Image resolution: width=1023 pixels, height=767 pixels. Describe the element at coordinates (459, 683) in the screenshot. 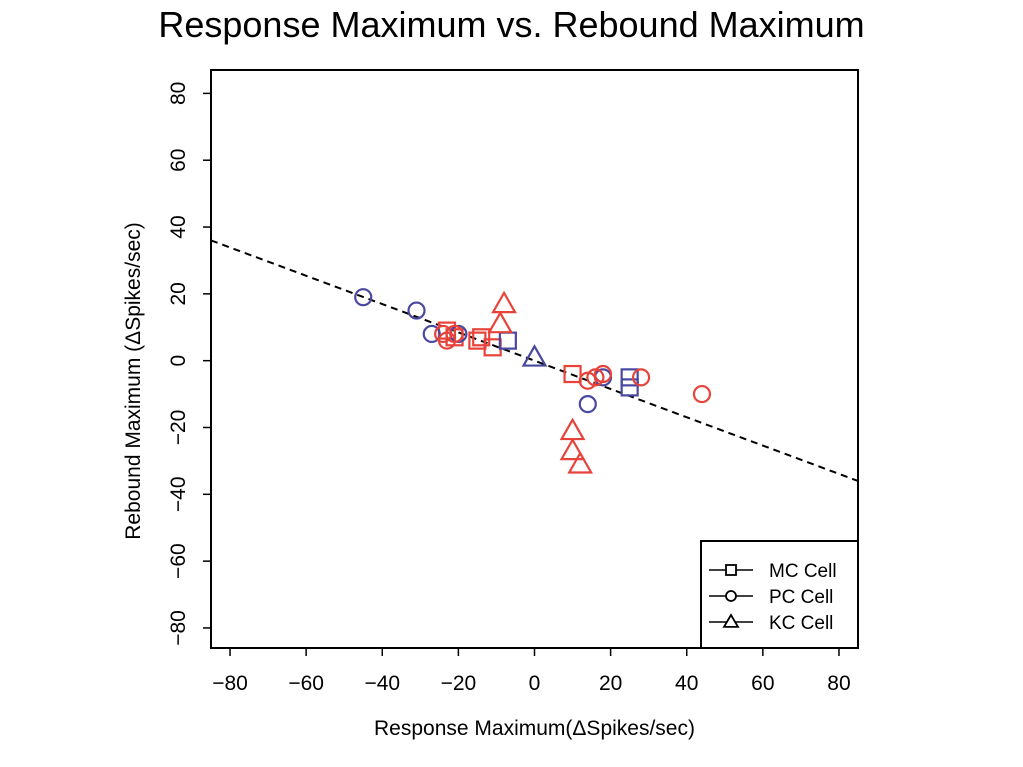

I see `x-tick-label: −20` at that location.